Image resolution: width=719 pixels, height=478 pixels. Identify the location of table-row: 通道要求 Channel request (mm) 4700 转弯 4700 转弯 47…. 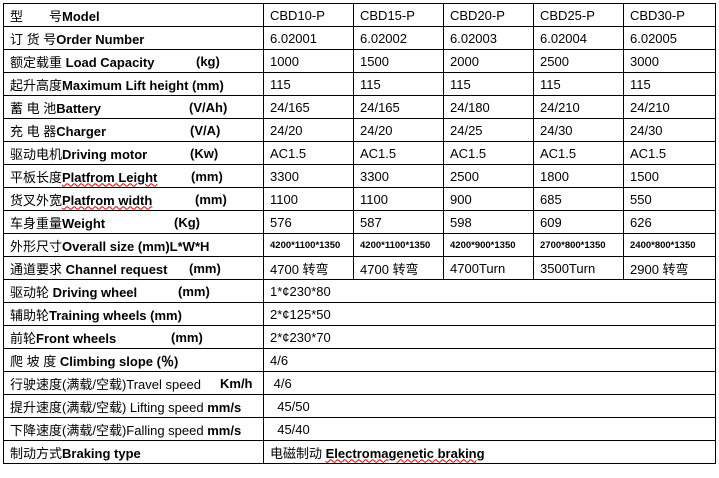
(359, 268).